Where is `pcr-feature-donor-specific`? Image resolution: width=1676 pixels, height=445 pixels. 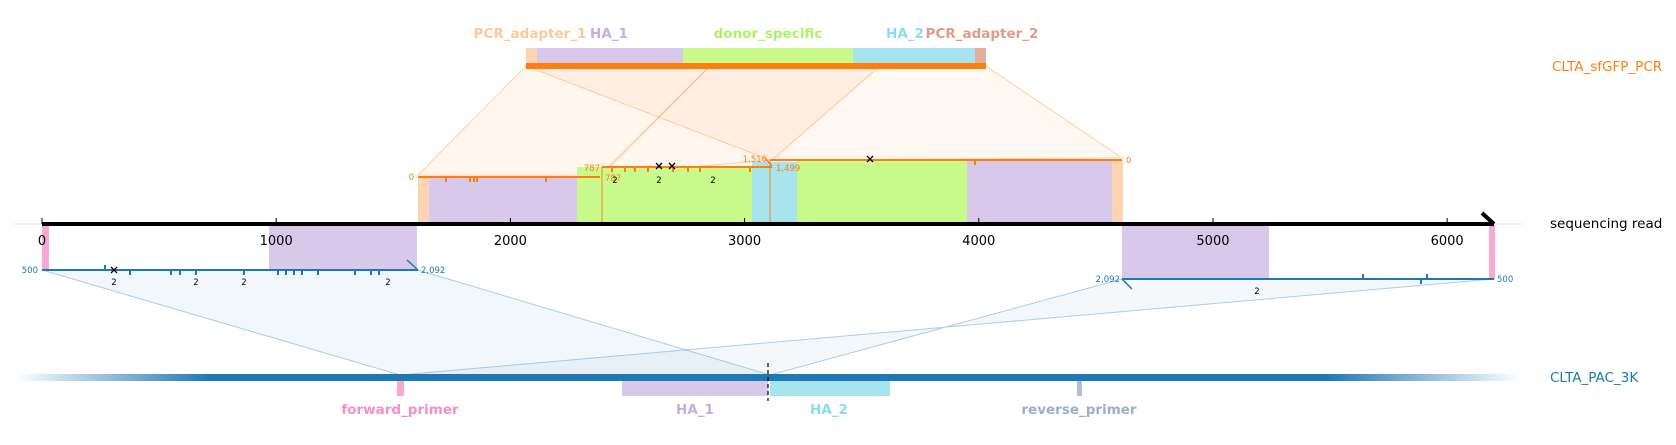 pcr-feature-donor-specific is located at coordinates (768, 56).